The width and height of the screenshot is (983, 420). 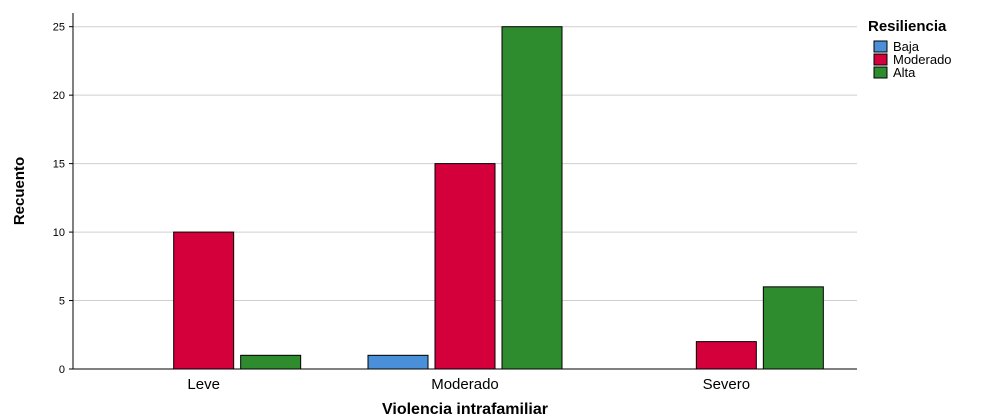 What do you see at coordinates (726, 355) in the screenshot?
I see `bar-moderado-severo` at bounding box center [726, 355].